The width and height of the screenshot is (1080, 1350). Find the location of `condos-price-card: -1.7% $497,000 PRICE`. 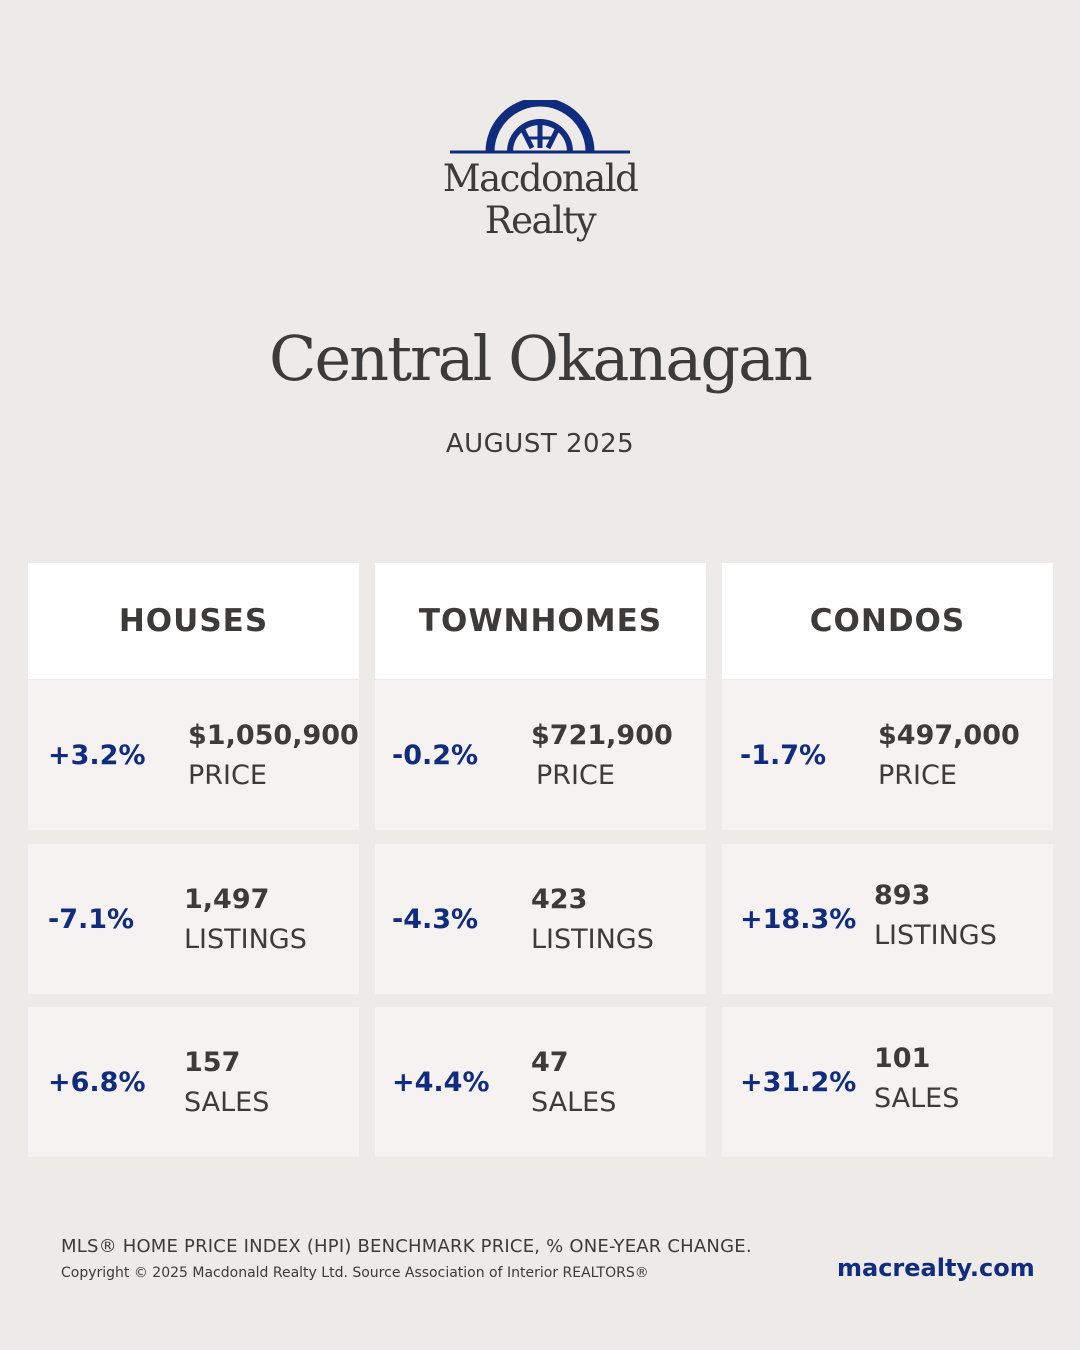

condos-price-card: -1.7% $497,000 PRICE is located at coordinates (887, 755).